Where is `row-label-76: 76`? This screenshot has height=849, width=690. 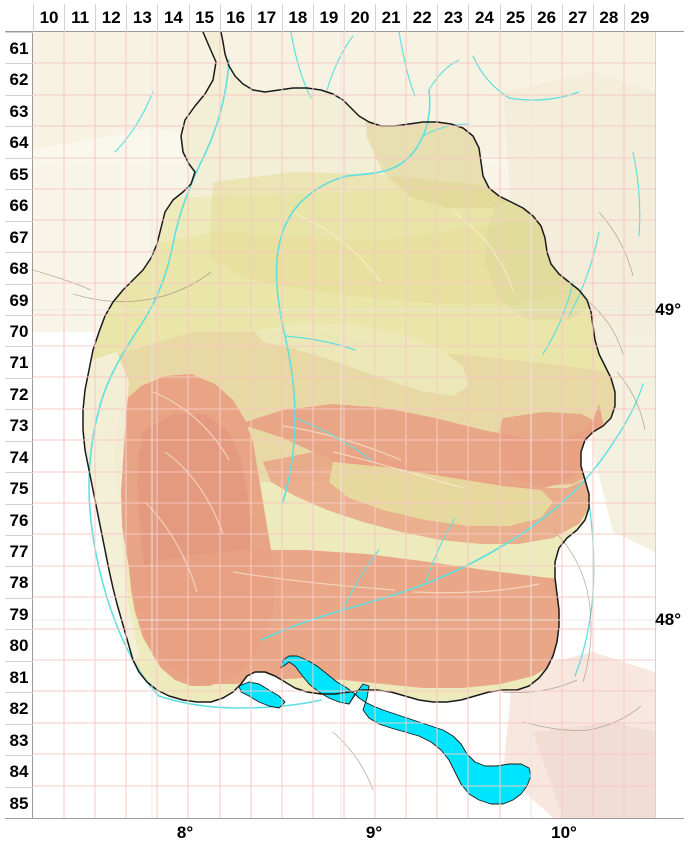
row-label-76: 76 is located at coordinates (19, 519).